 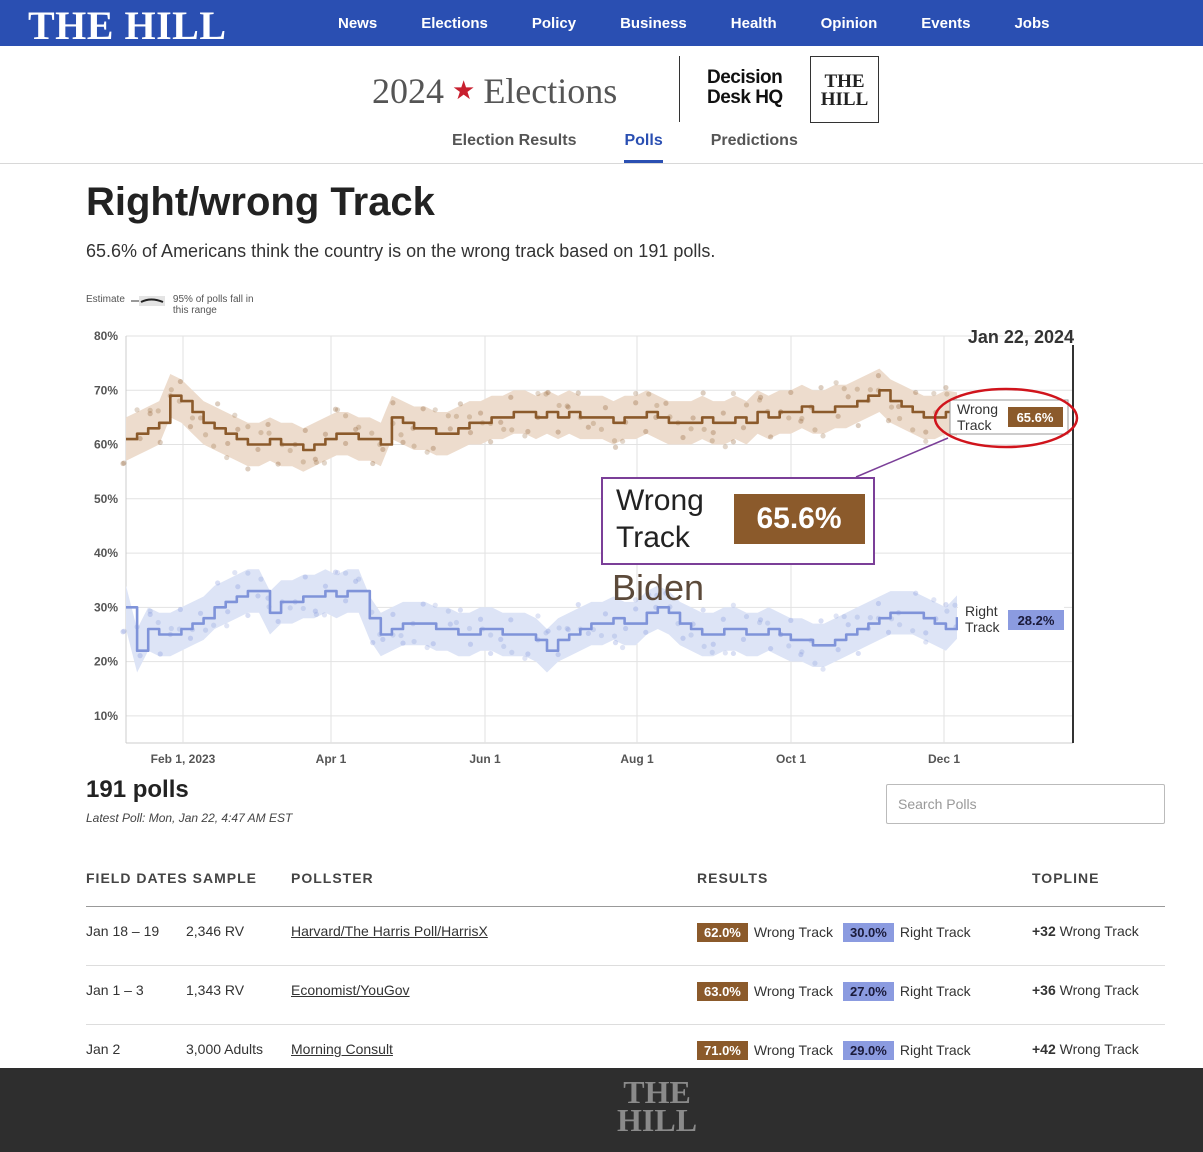 I want to click on site-logo: THE HILL, so click(x=127, y=25).